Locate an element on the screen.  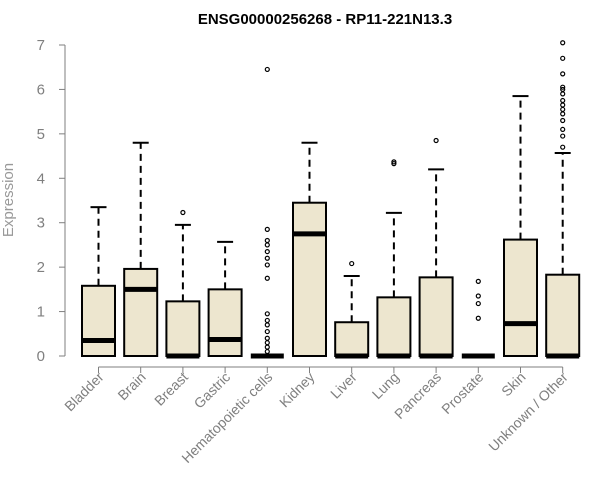
box-breast is located at coordinates (183, 284).